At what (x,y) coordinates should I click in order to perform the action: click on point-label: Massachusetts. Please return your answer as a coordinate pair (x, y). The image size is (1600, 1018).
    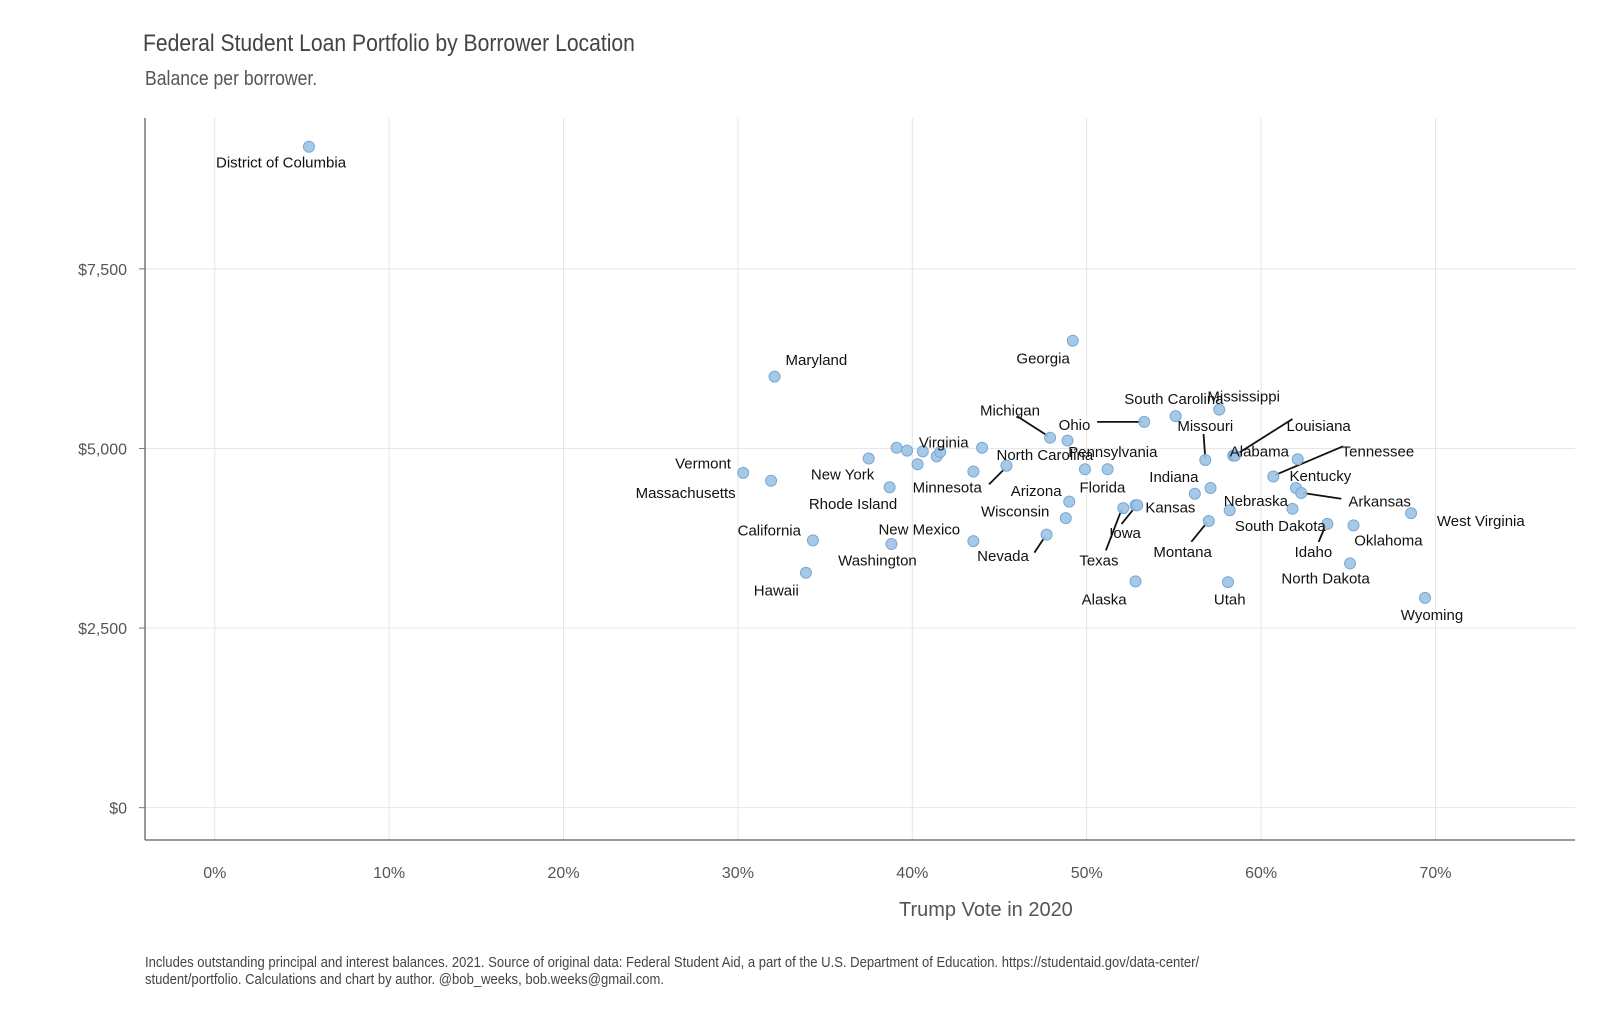
    Looking at the image, I should click on (686, 493).